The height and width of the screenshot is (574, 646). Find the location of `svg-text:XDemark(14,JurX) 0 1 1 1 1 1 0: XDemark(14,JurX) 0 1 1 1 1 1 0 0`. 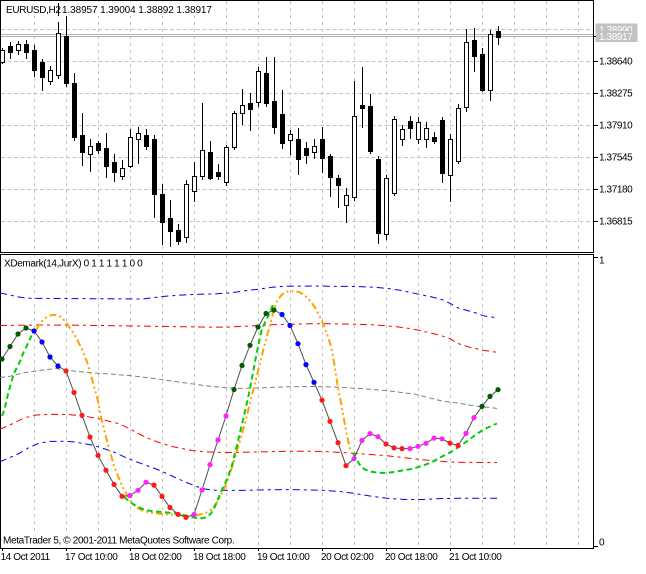

svg-text:XDemark(14,JurX) 0 1 1 1 1 1 0: XDemark(14,JurX) 0 1 1 1 1 1 0 0 is located at coordinates (73, 264).